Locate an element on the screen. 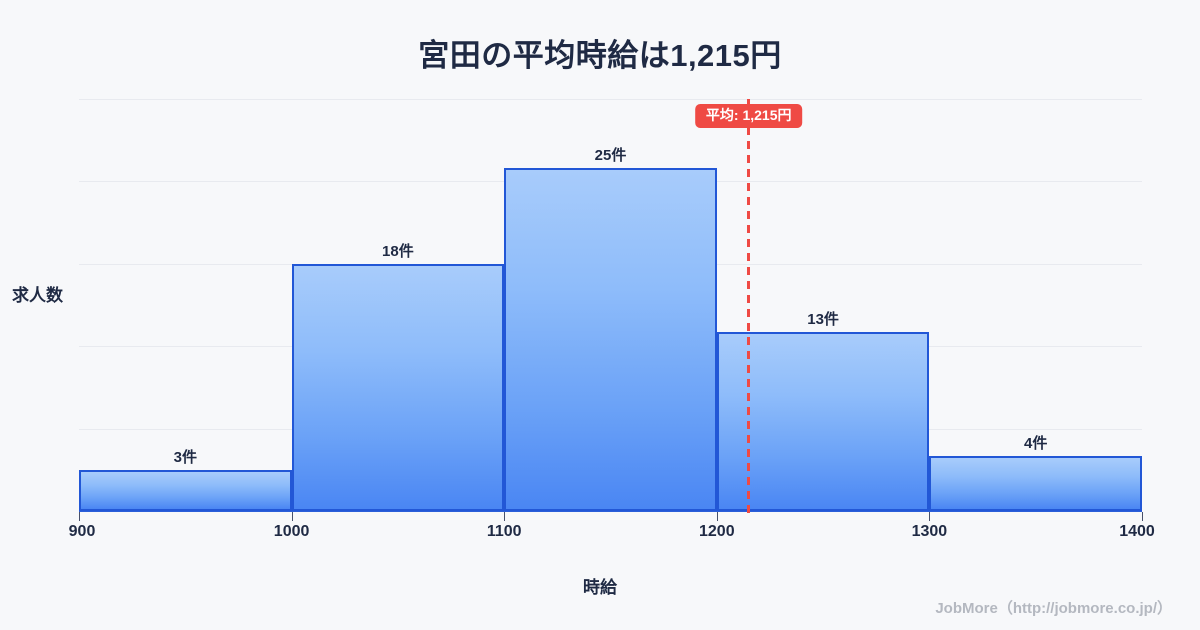  average-dashed-line is located at coordinates (749, 306).